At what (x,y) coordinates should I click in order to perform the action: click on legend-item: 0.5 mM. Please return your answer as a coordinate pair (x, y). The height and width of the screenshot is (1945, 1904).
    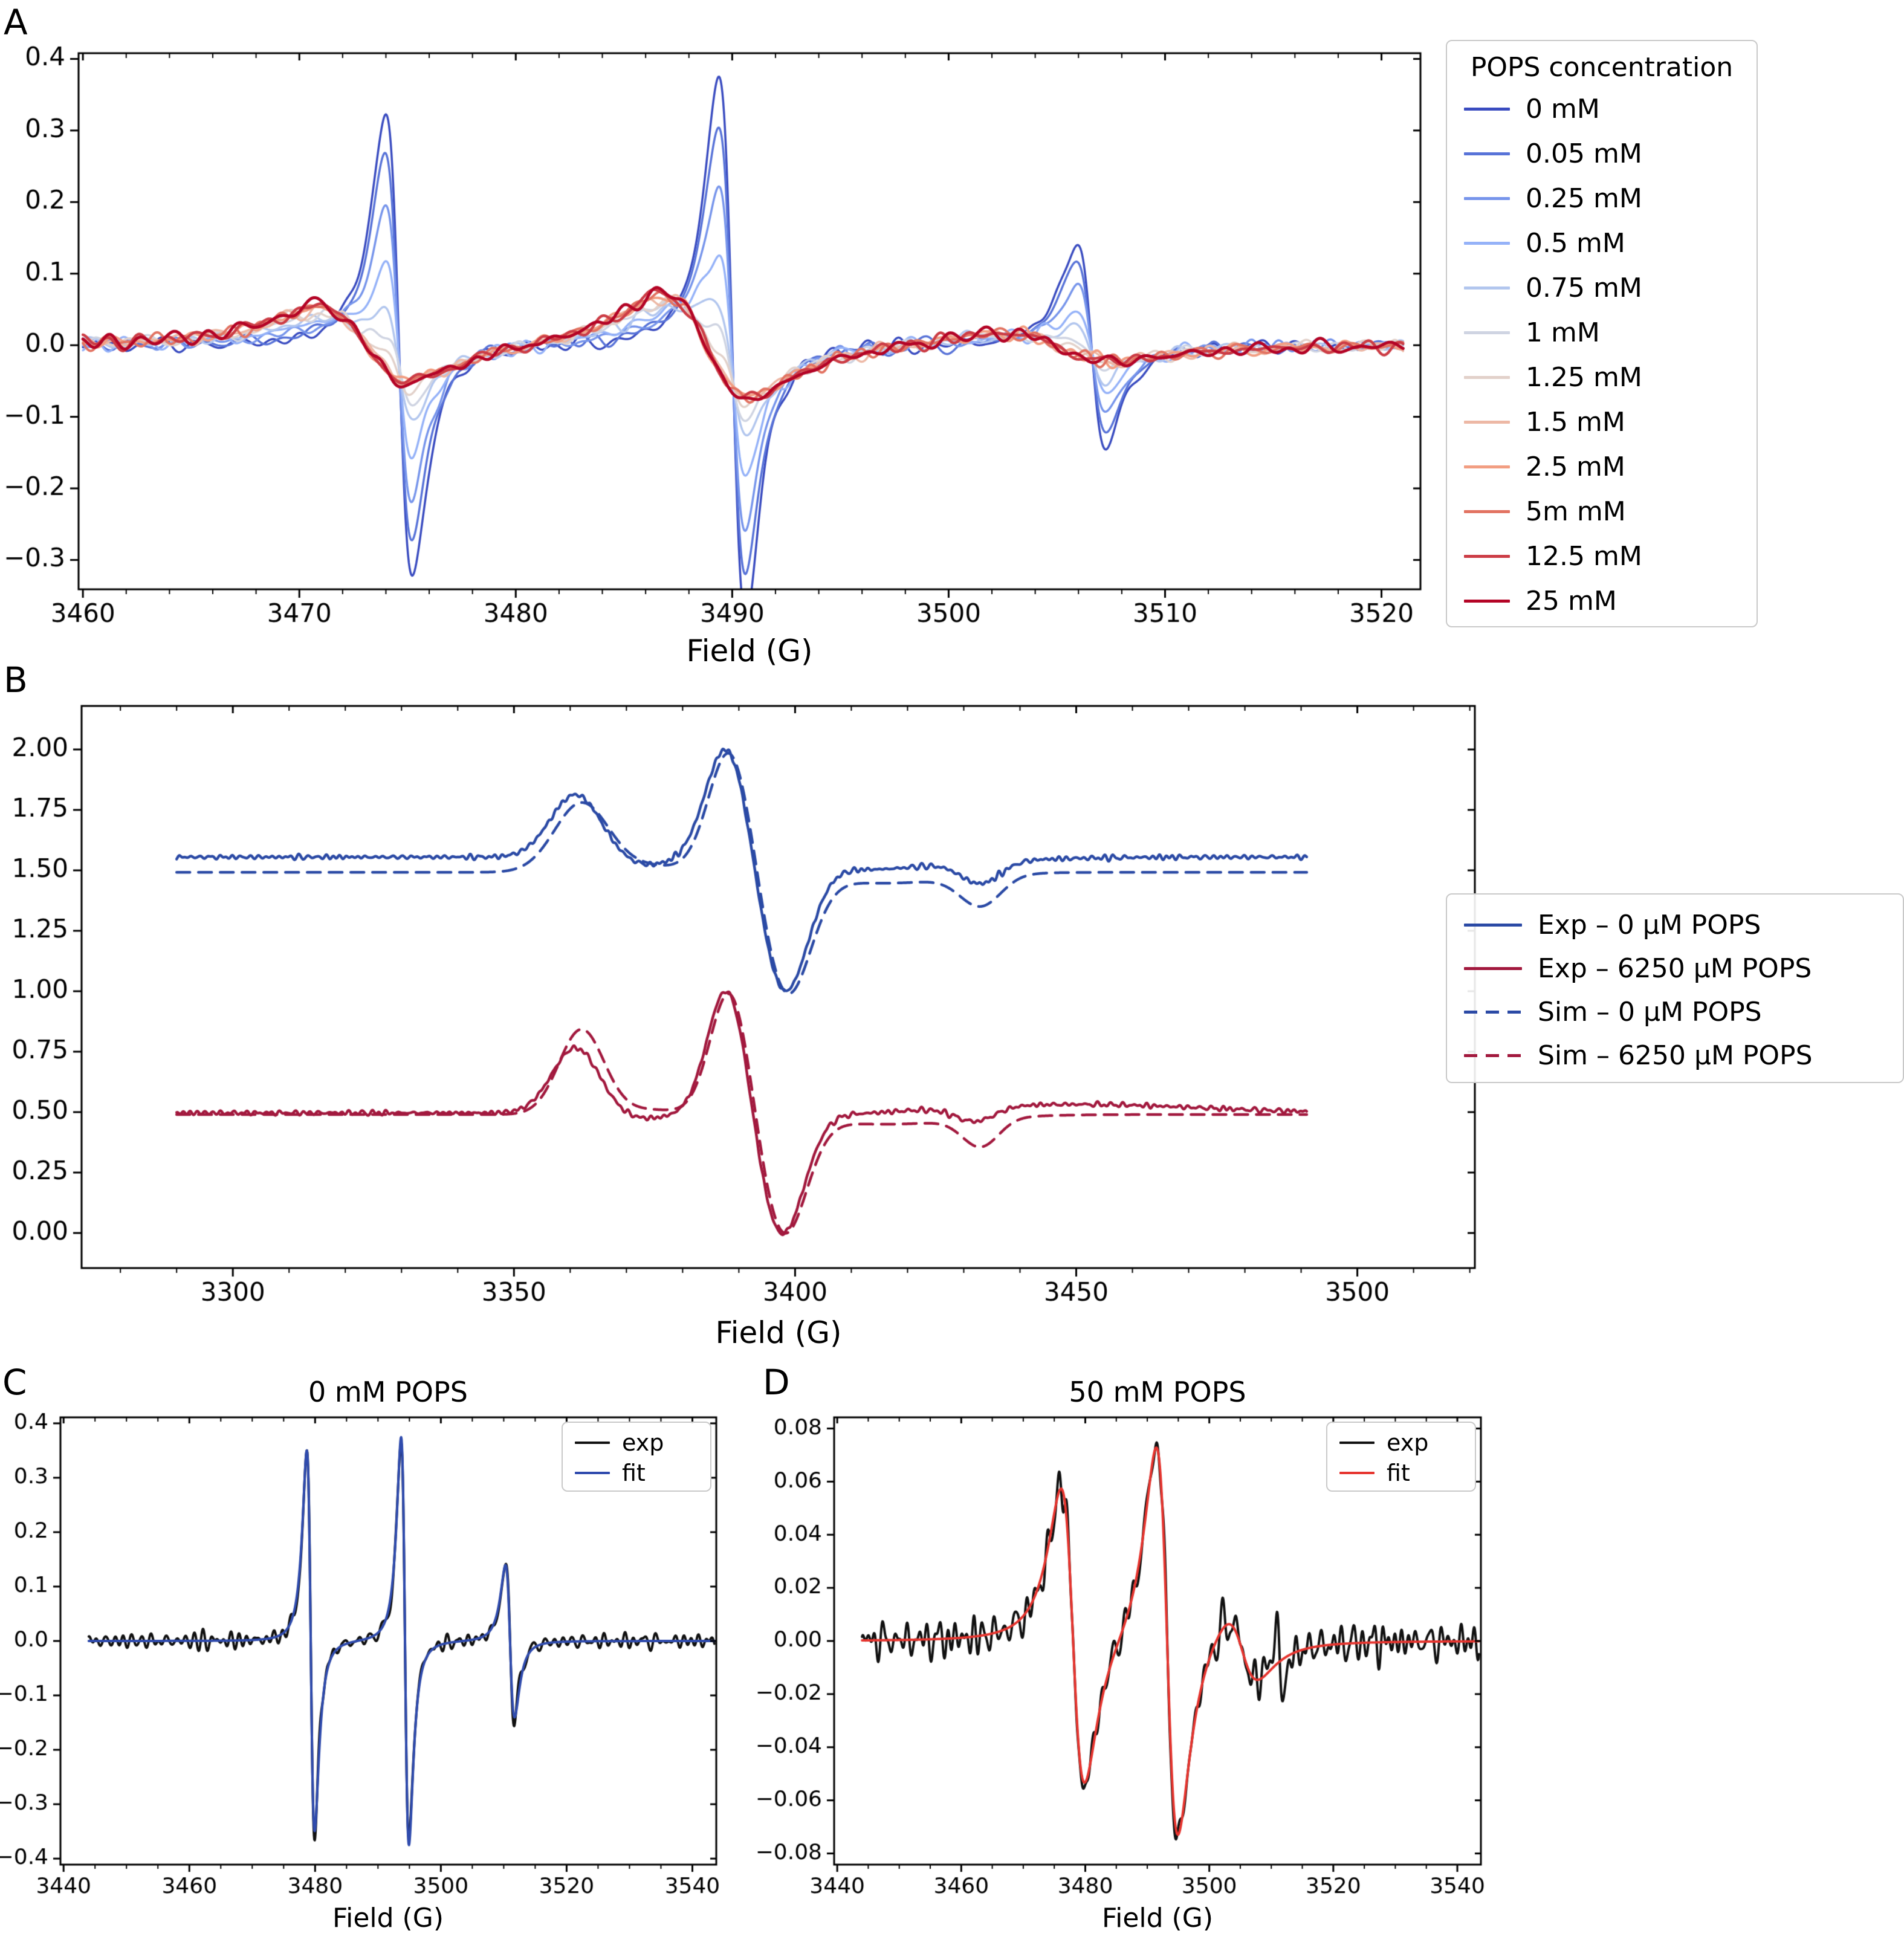
    Looking at the image, I should click on (1602, 243).